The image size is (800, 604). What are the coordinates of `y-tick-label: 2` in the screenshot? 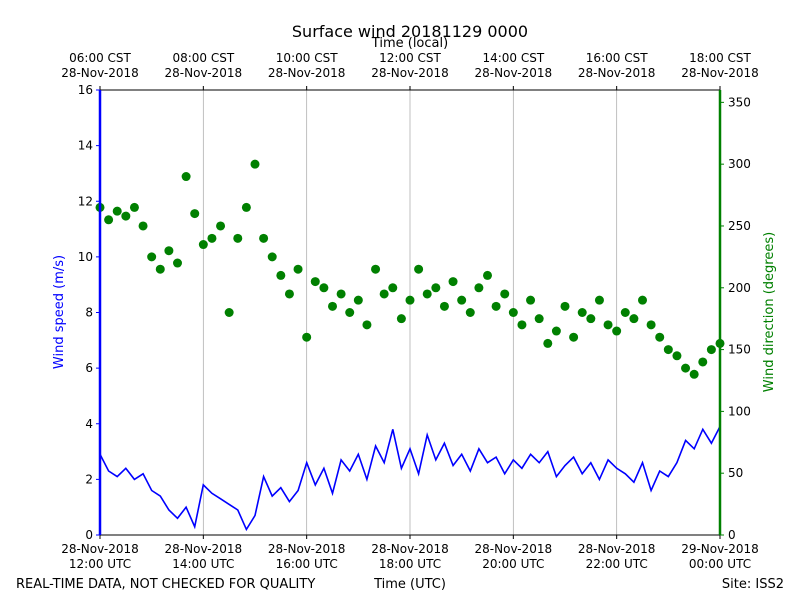 It's located at (89, 479).